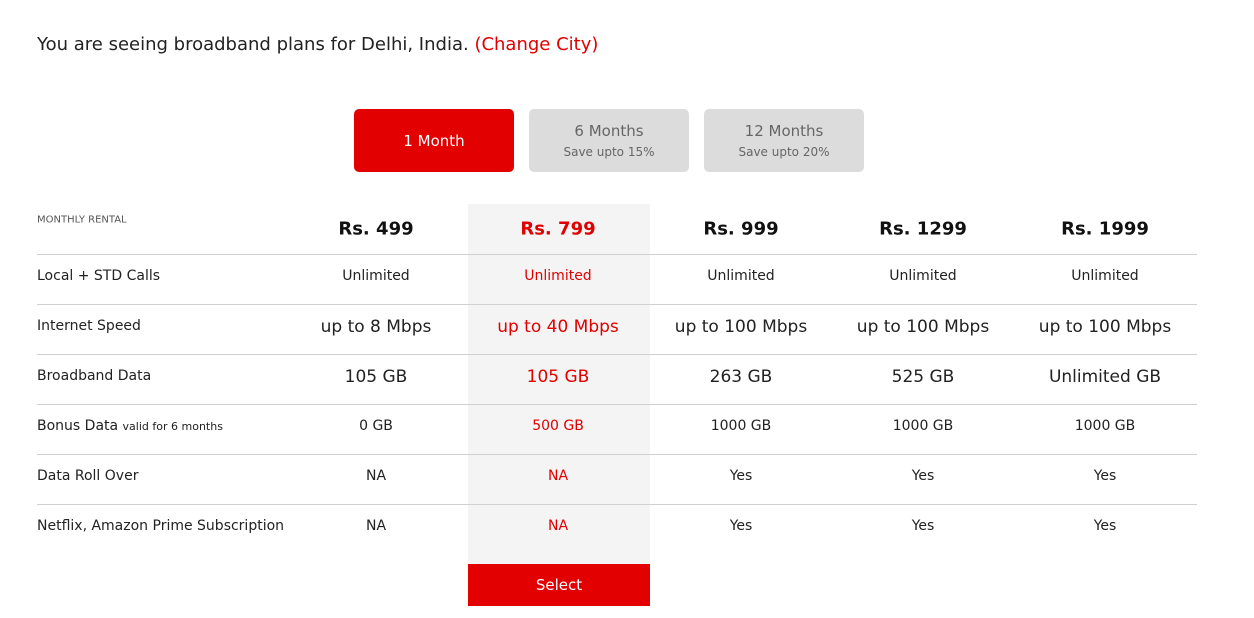 The width and height of the screenshot is (1254, 618). Describe the element at coordinates (376, 327) in the screenshot. I see `plan-value: up to 8 Mbps` at that location.